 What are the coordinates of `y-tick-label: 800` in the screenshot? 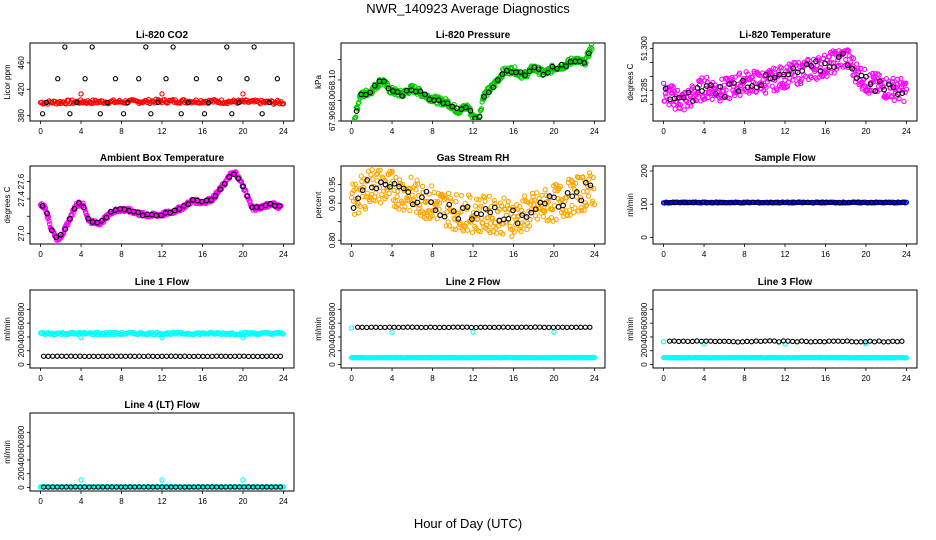 It's located at (21, 432).